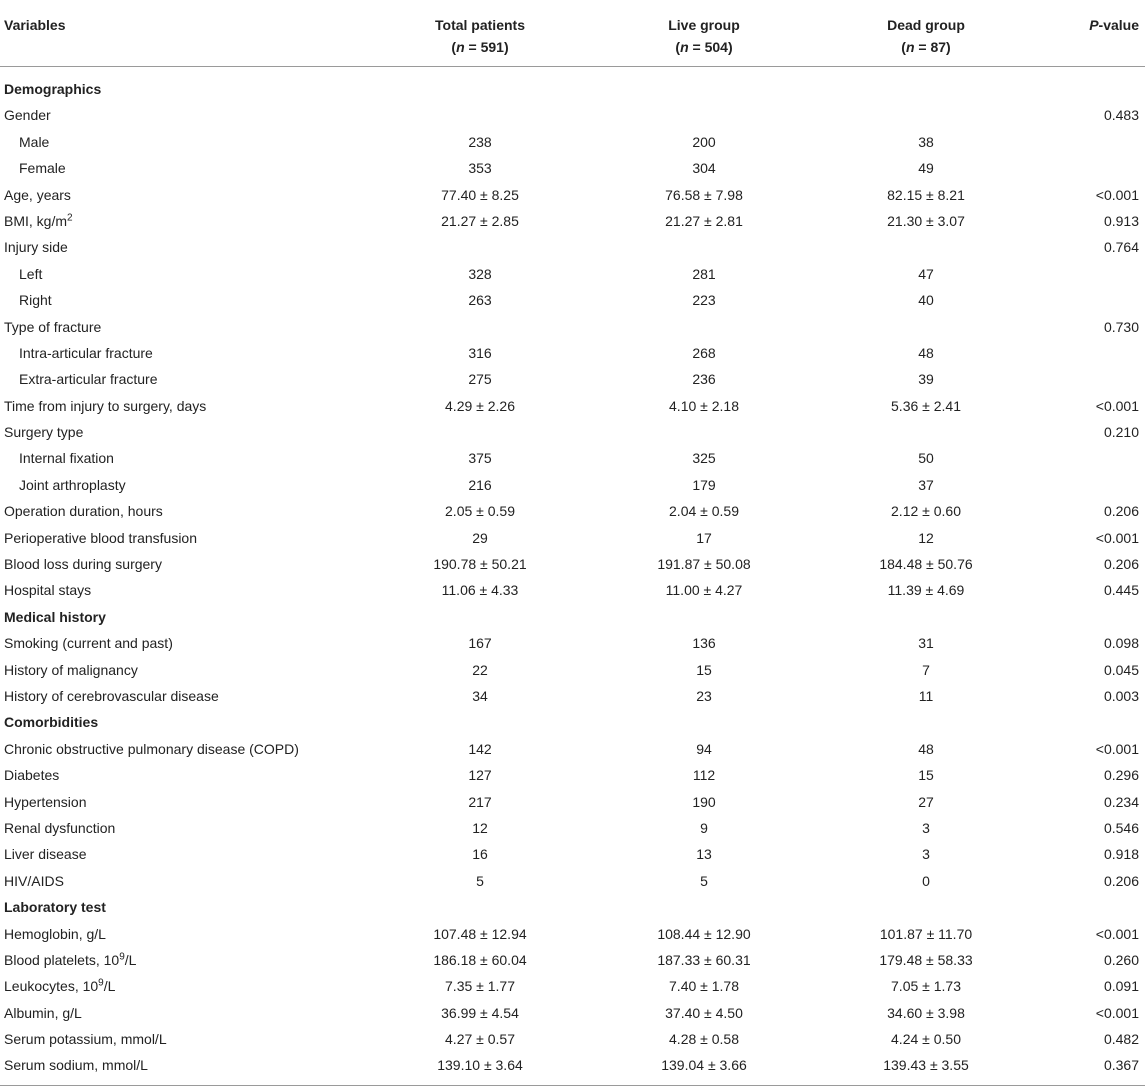 The width and height of the screenshot is (1145, 1091). I want to click on live-group-cell: 190, so click(704, 801).